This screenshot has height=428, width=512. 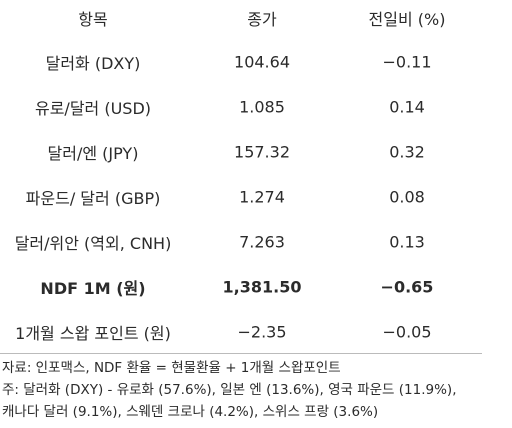 I want to click on table-cell: 1,381.50, so click(x=262, y=287).